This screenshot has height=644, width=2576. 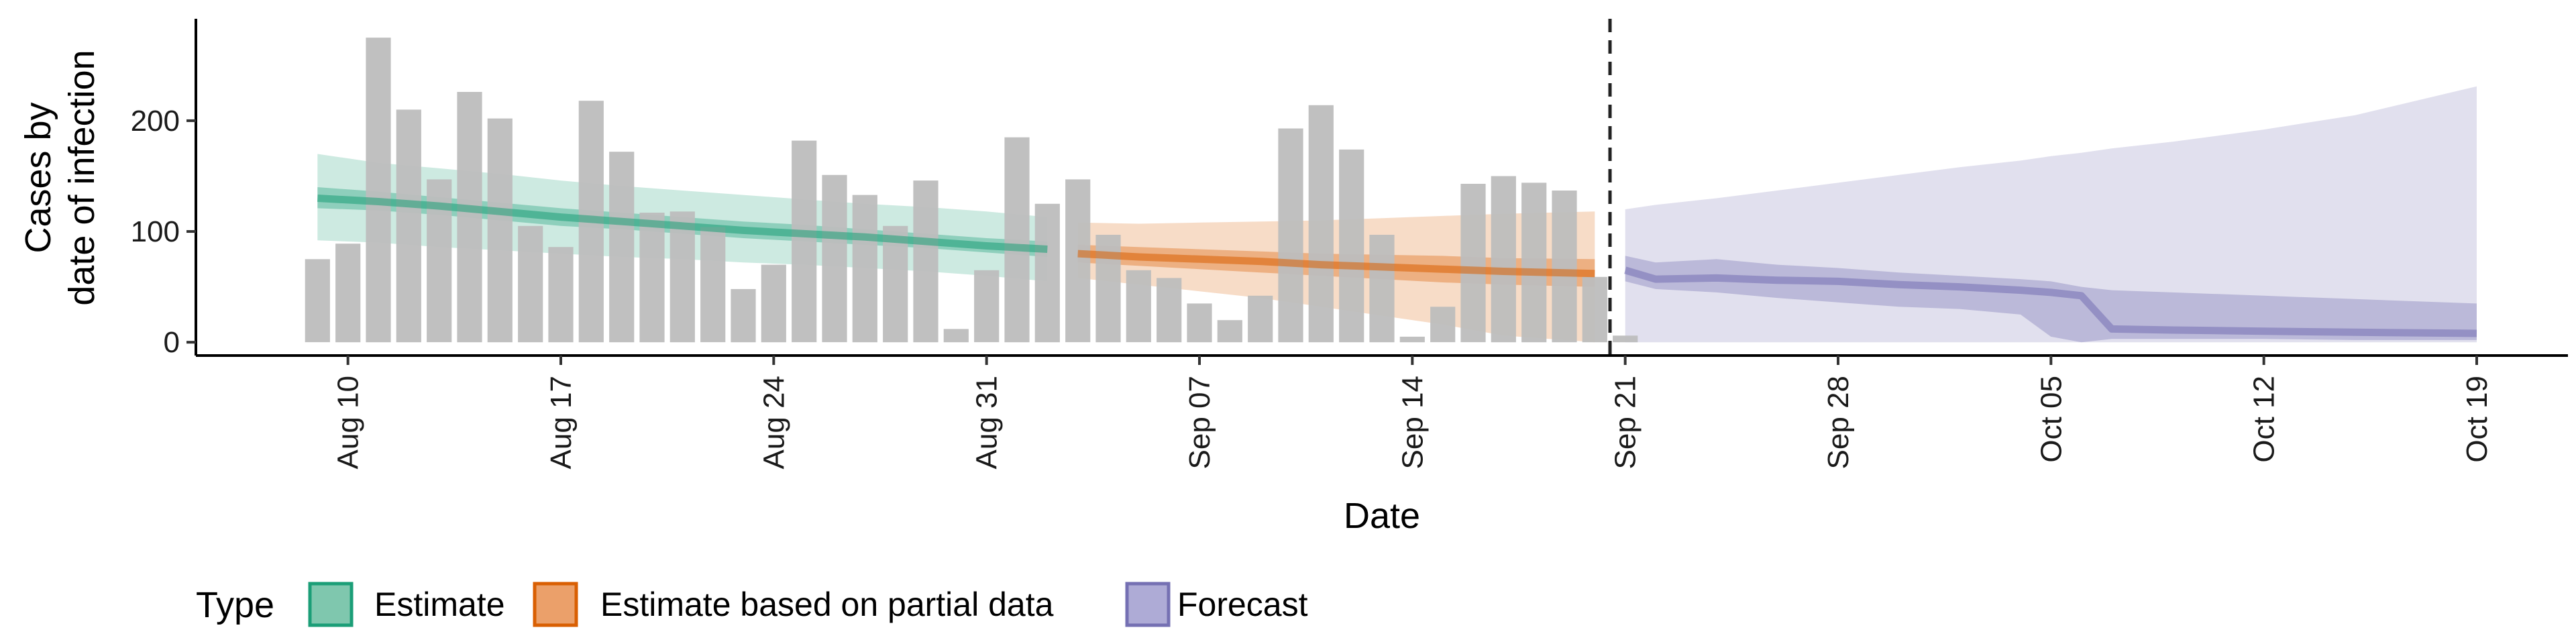 What do you see at coordinates (1625, 422) in the screenshot?
I see `x-tick-label-6: Sep 21` at bounding box center [1625, 422].